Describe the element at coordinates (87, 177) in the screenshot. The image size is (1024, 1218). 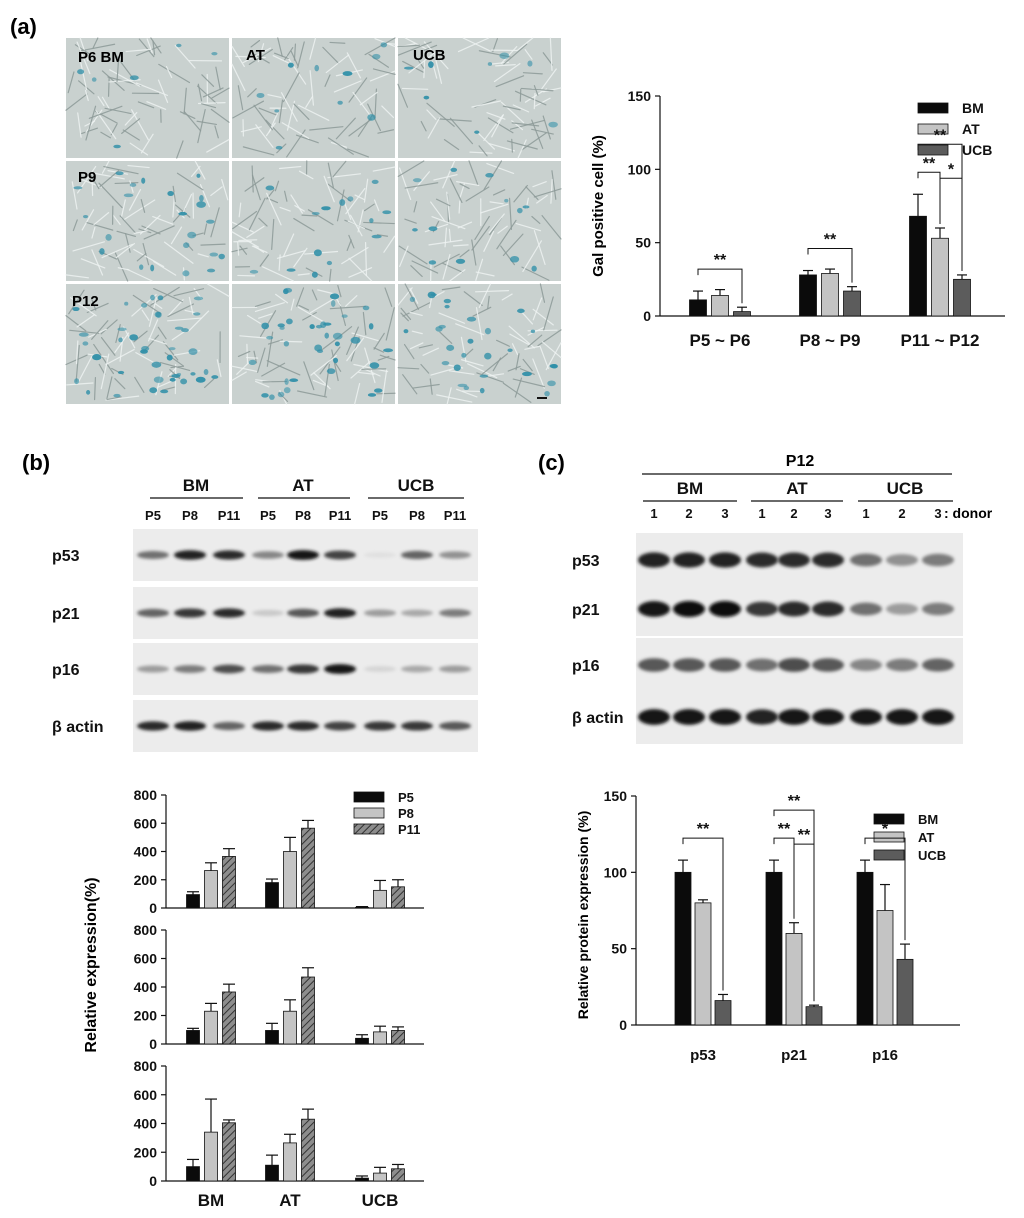
I see `micrograph-label-p9: P9` at that location.